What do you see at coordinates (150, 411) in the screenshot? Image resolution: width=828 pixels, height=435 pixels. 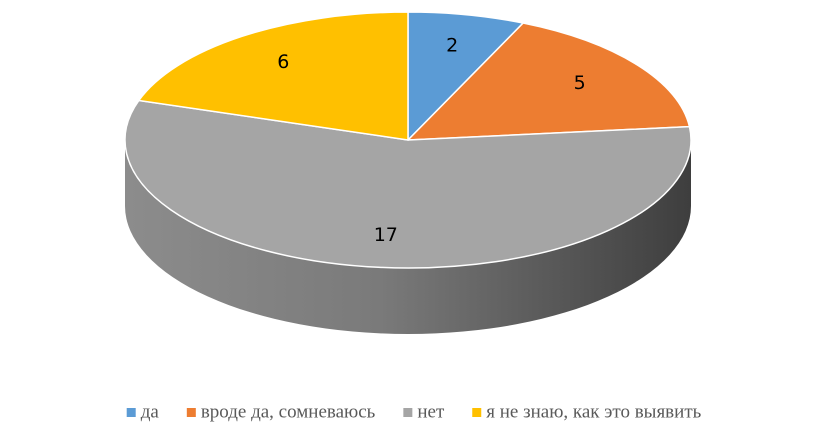 I see `legend-label: да` at bounding box center [150, 411].